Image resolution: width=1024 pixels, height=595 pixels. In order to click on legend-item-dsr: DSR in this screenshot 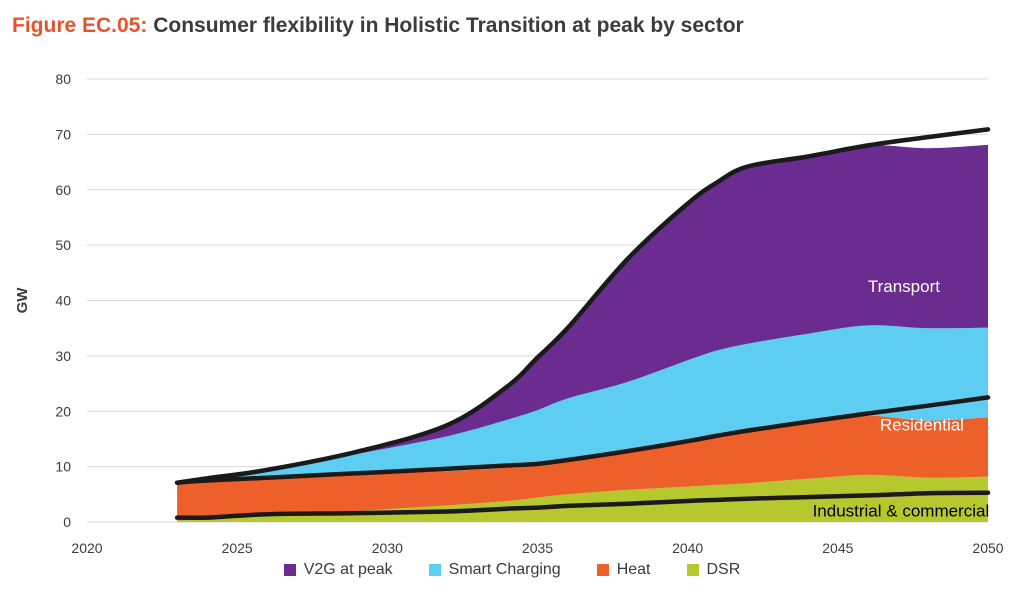, I will do `click(713, 570)`.